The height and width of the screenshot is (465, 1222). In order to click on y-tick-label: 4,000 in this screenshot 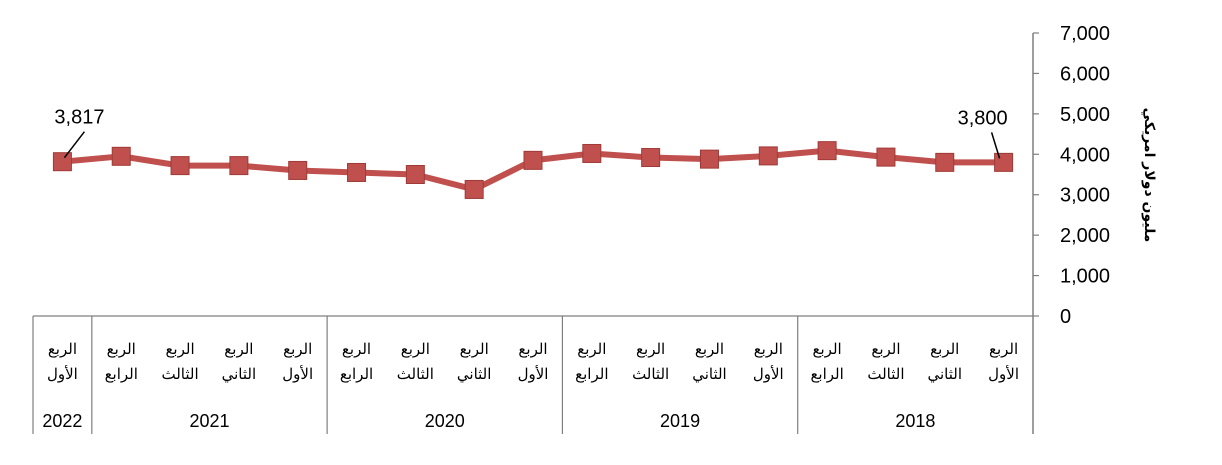, I will do `click(1085, 155)`.